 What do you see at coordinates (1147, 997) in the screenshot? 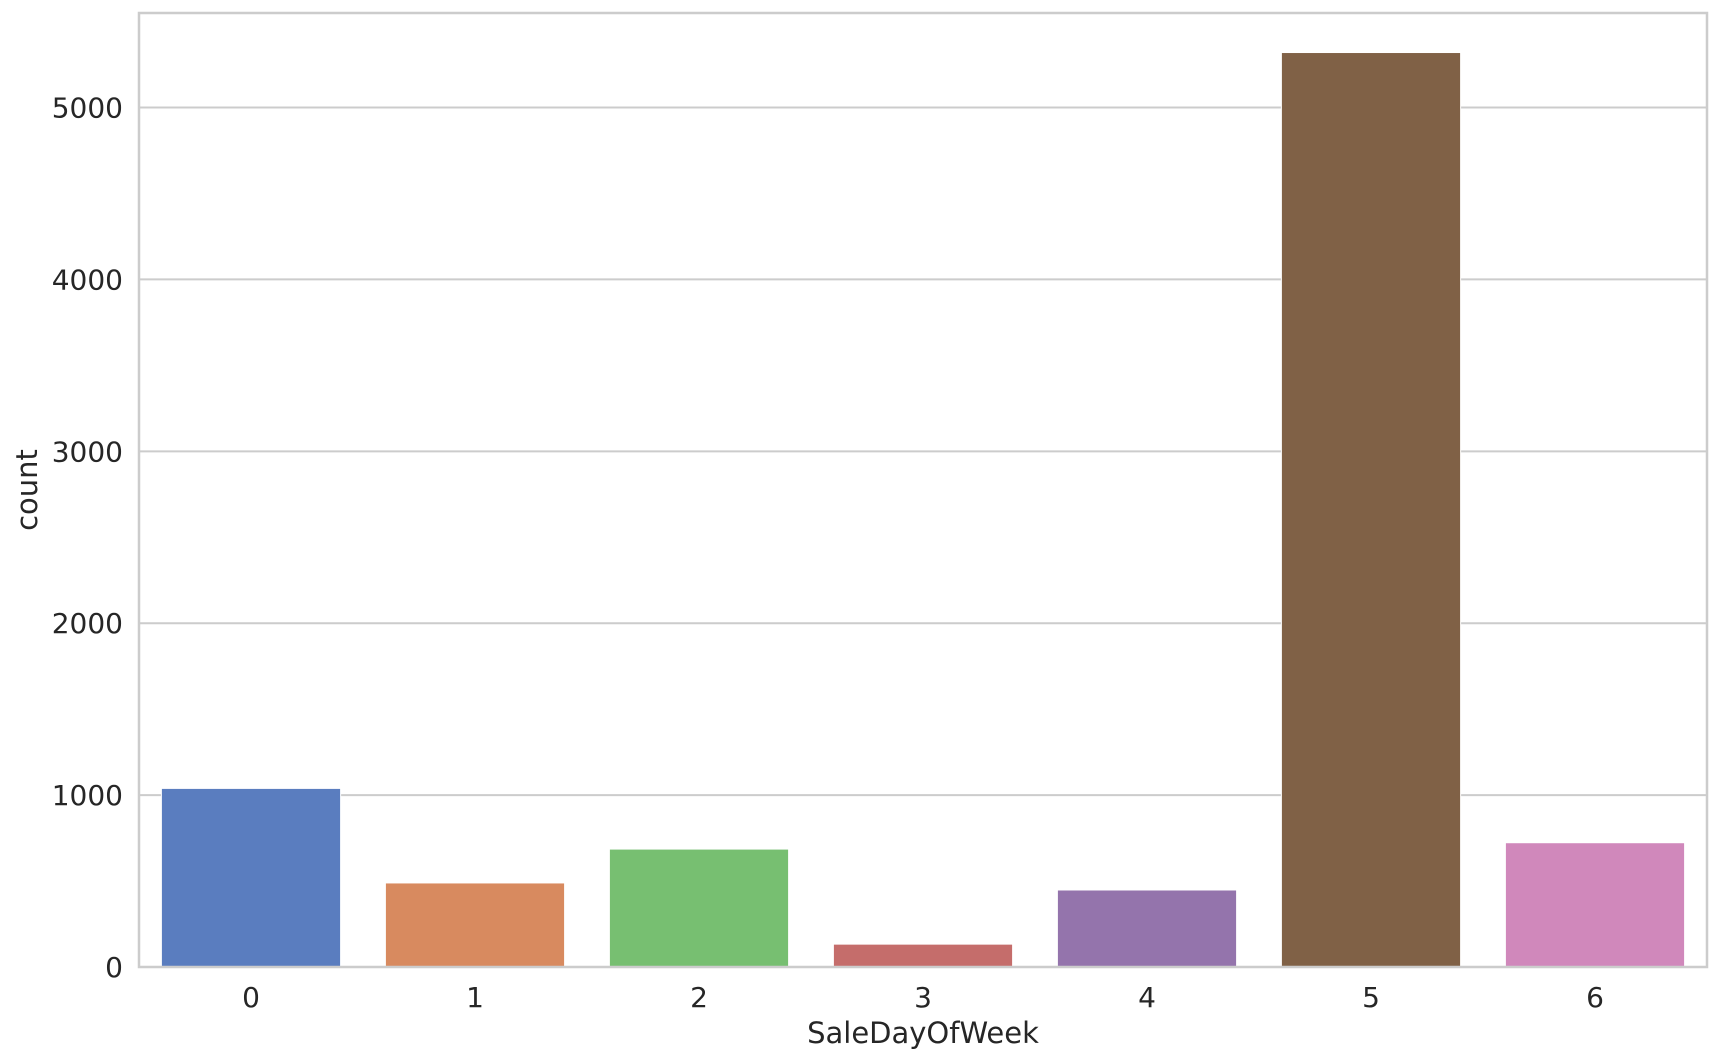
I see `x-tick-label: 4` at bounding box center [1147, 997].